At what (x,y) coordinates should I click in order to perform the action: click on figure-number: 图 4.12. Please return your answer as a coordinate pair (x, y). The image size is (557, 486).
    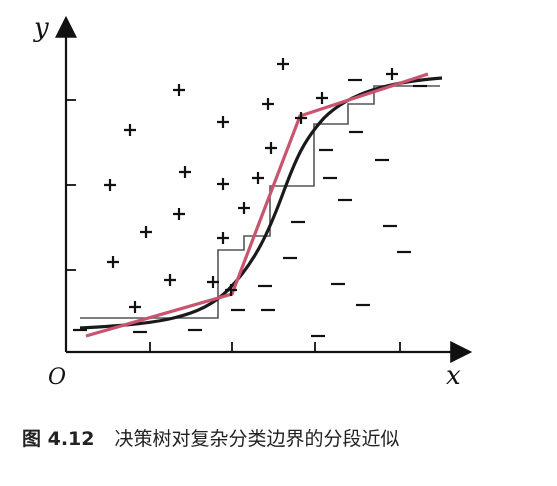
    Looking at the image, I should click on (58, 439).